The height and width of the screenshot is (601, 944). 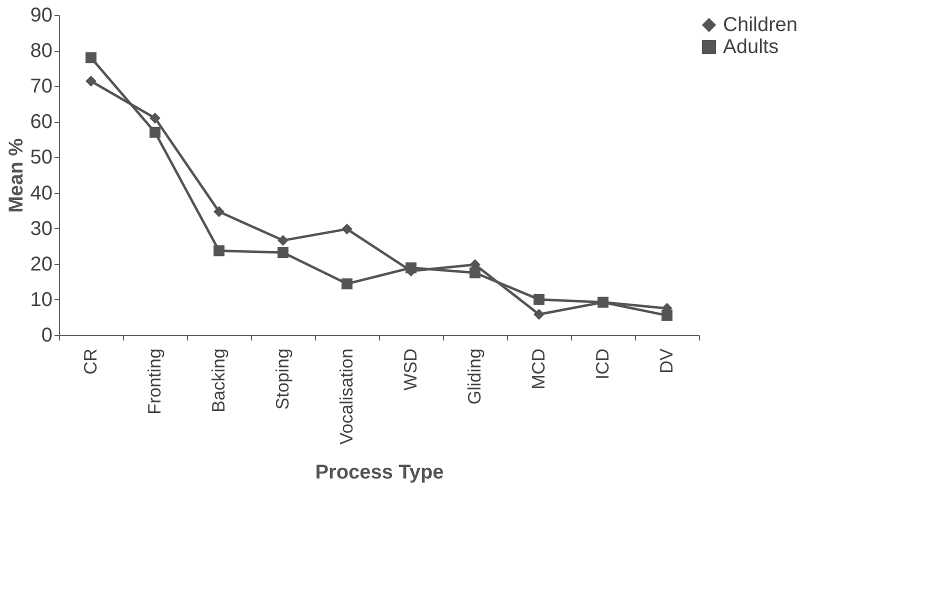 What do you see at coordinates (751, 47) in the screenshot?
I see `legend-label: Adults` at bounding box center [751, 47].